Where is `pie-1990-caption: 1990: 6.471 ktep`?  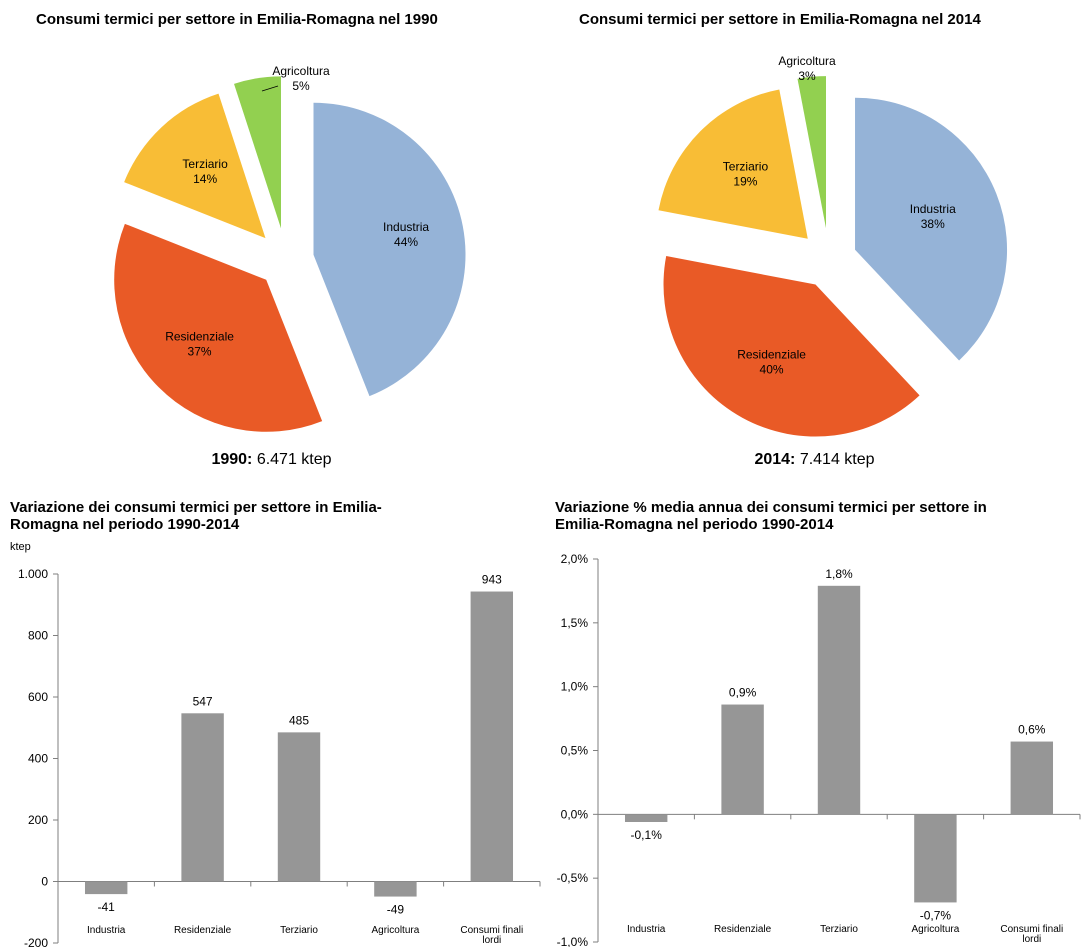 pie-1990-caption: 1990: 6.471 ktep is located at coordinates (271, 460).